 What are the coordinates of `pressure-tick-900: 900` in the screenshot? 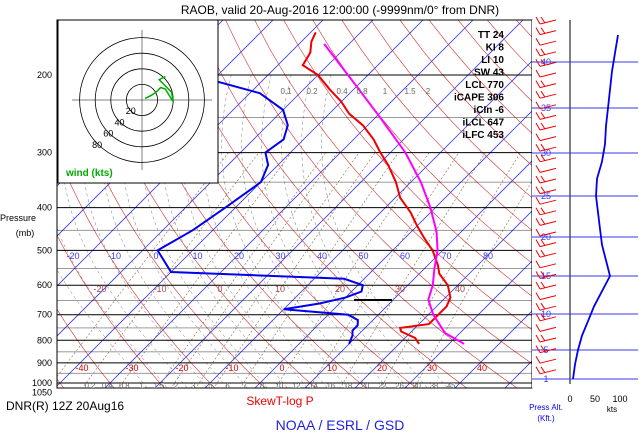 It's located at (44, 363).